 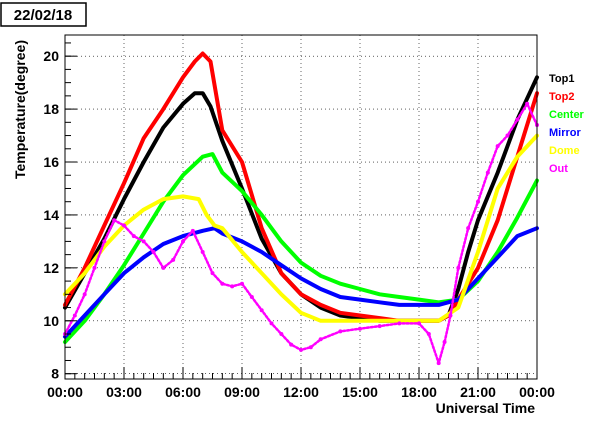 What do you see at coordinates (183, 392) in the screenshot?
I see `x-tick-label: 06:00` at bounding box center [183, 392].